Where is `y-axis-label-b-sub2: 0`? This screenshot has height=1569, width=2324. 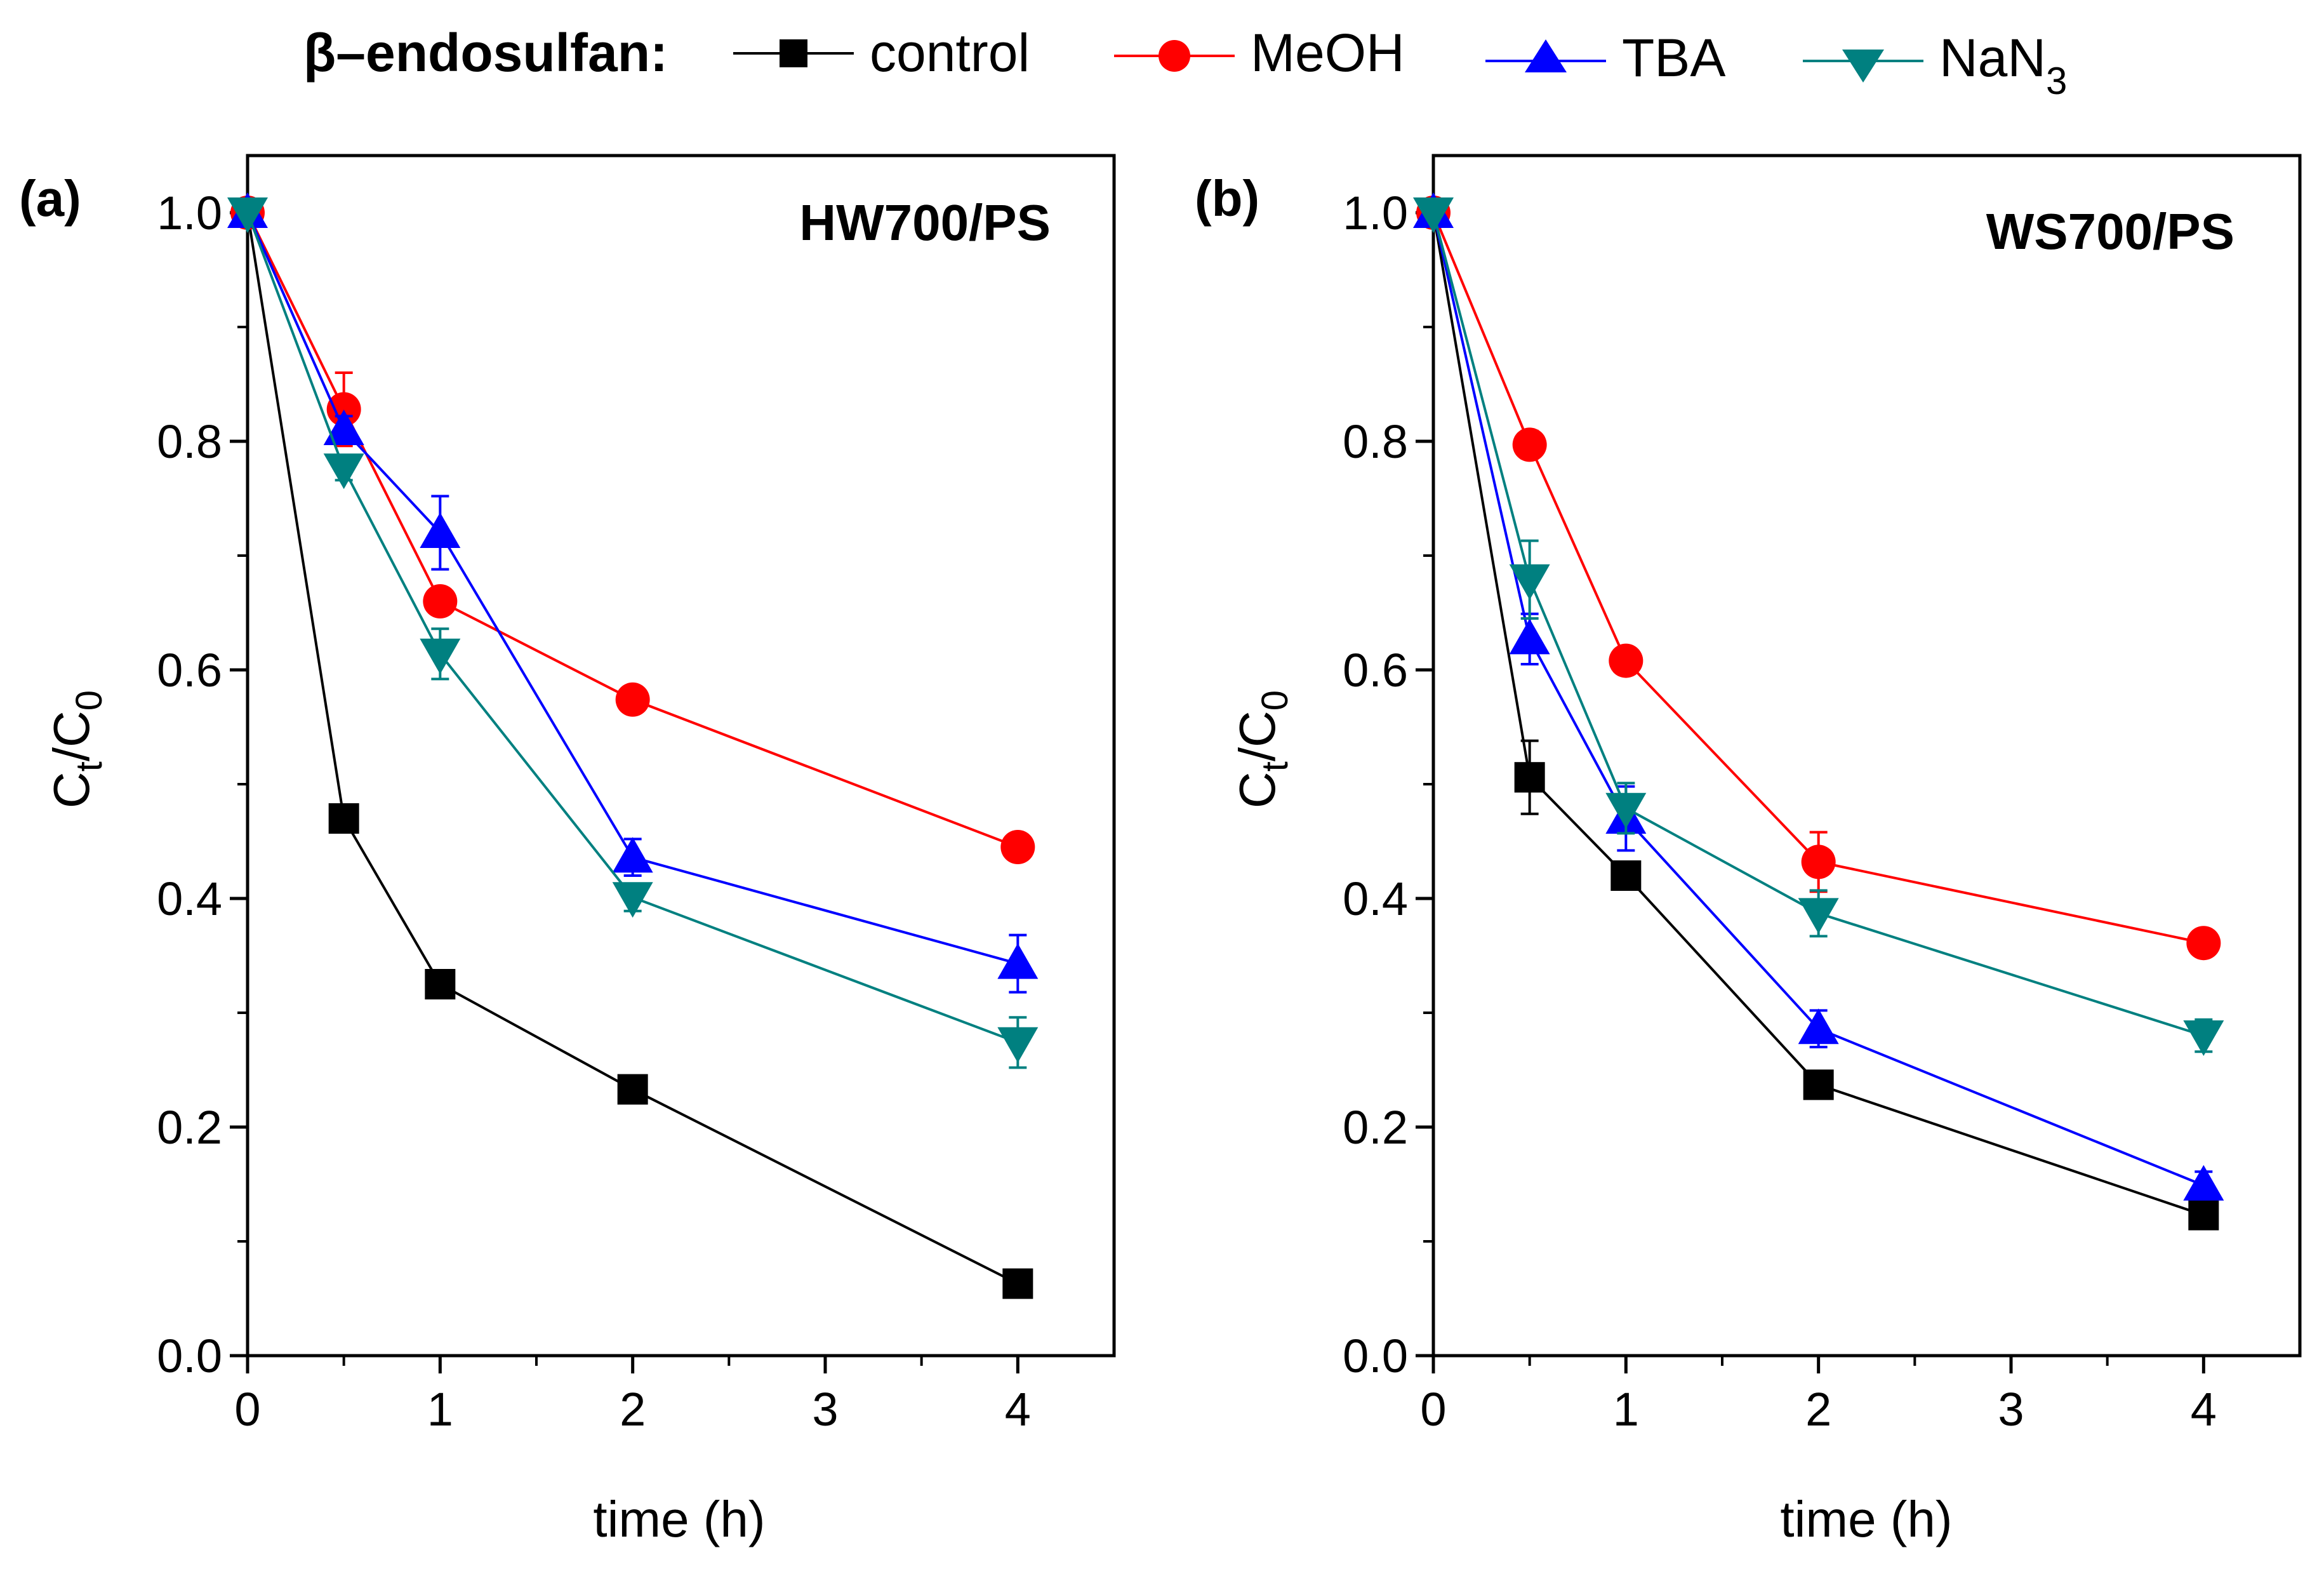 y-axis-label-b-sub2: 0 is located at coordinates (1275, 700).